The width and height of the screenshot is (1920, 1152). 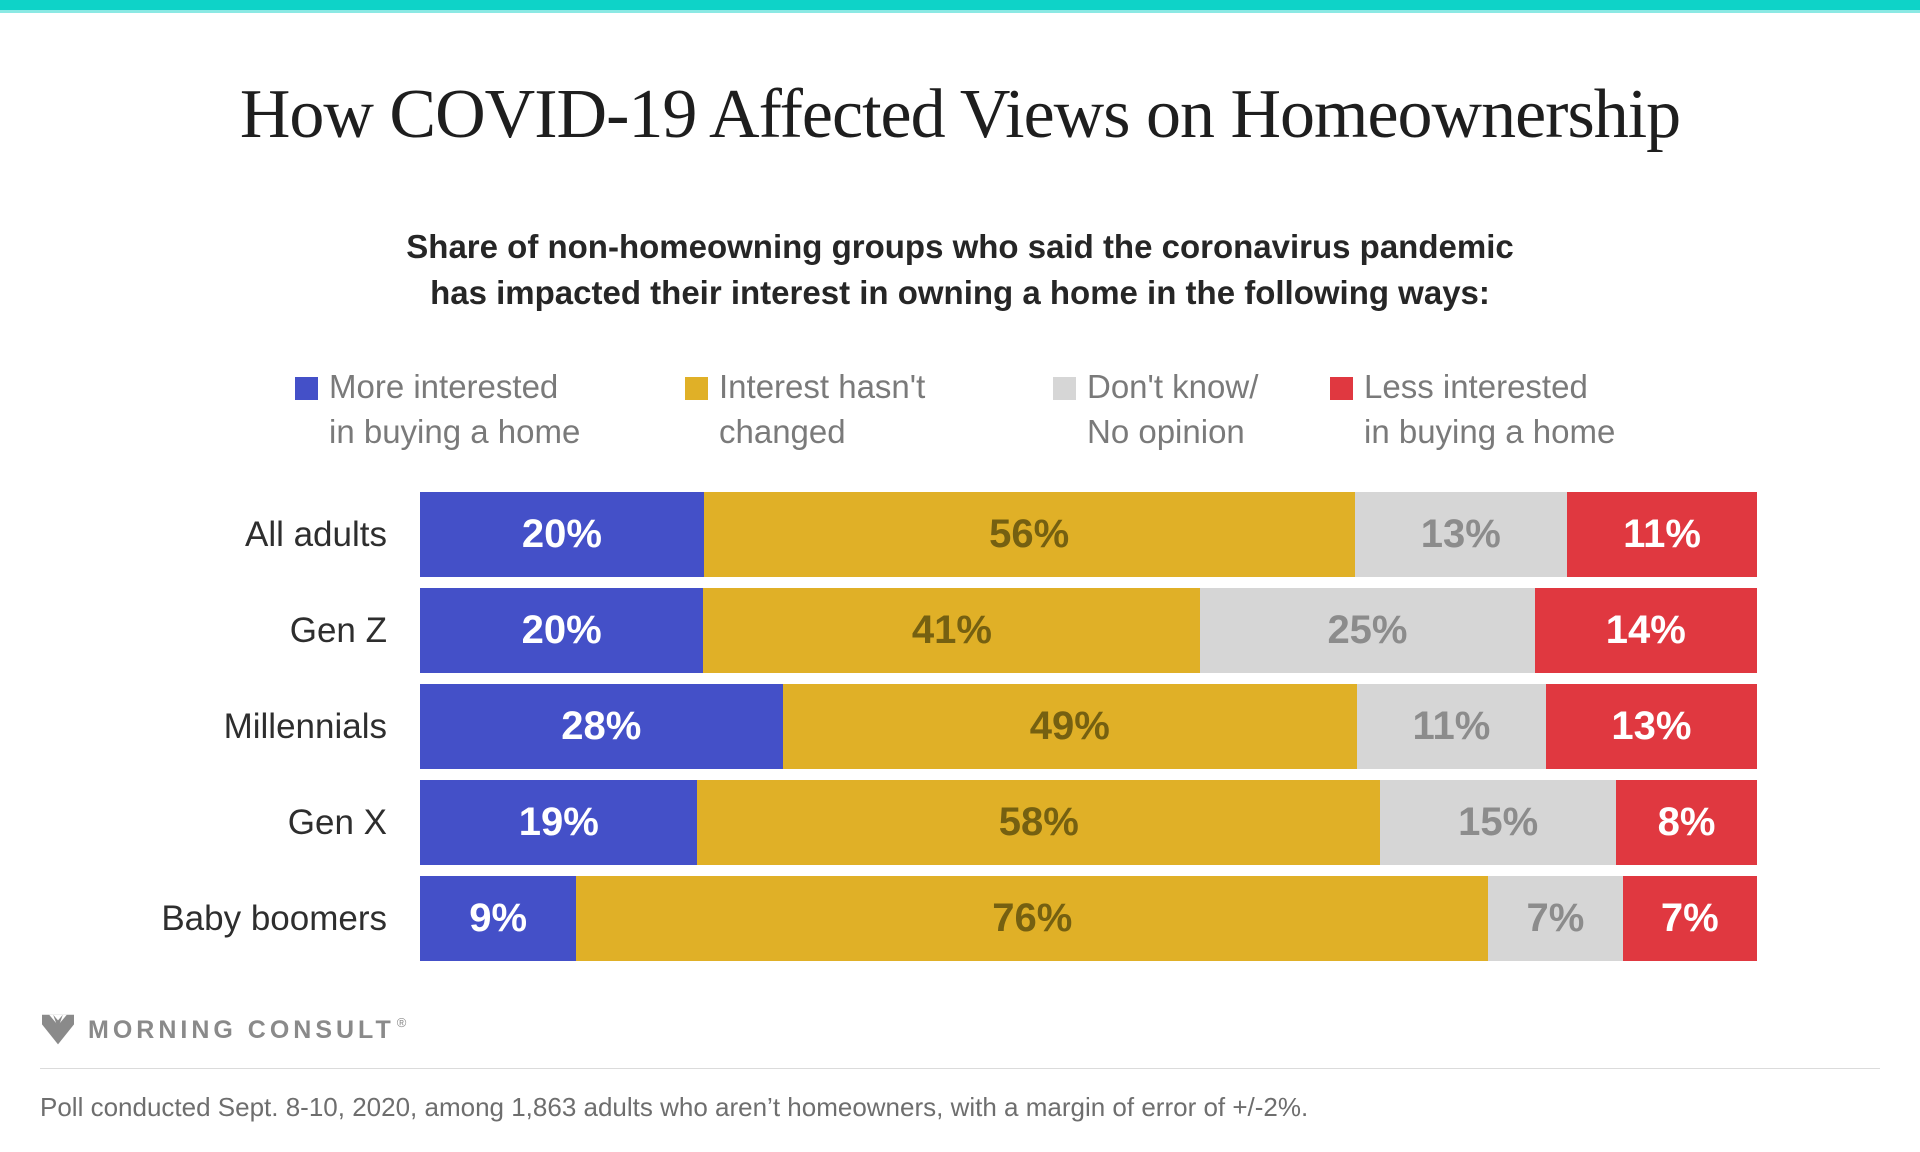 I want to click on morning-consult-logo: MORNING CONSULT ®, so click(x=224, y=1030).